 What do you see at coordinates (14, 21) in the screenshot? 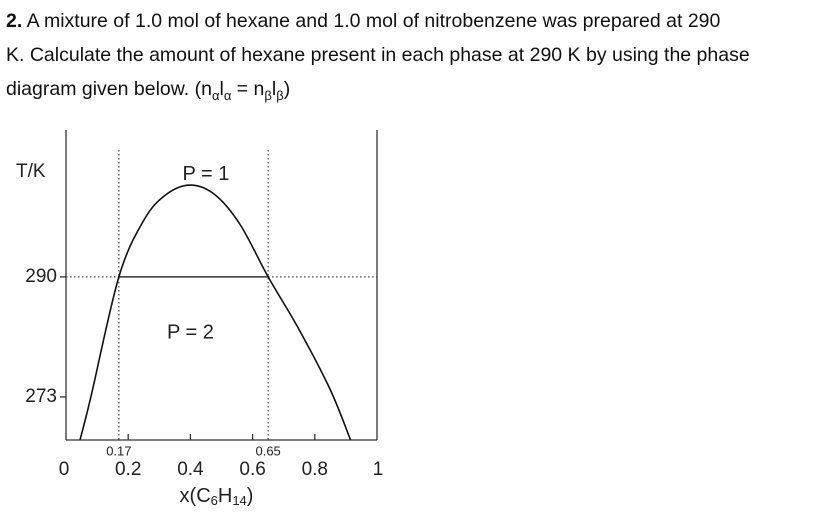
I see `question-number: 2.` at bounding box center [14, 21].